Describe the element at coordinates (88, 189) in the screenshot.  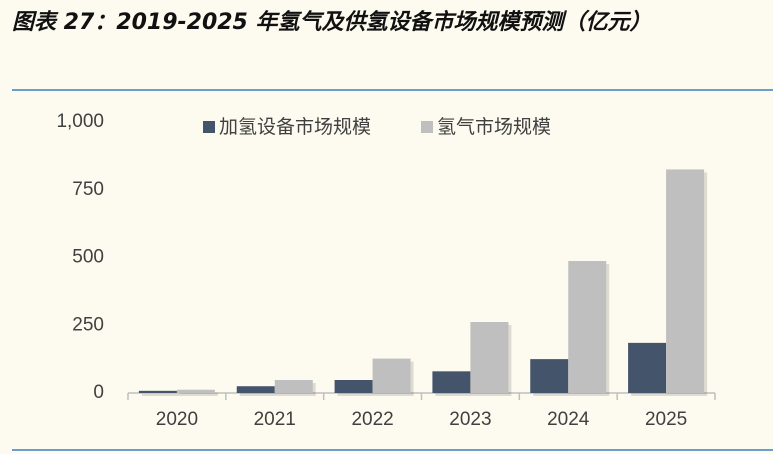
I see `y-tick-label: 750` at that location.